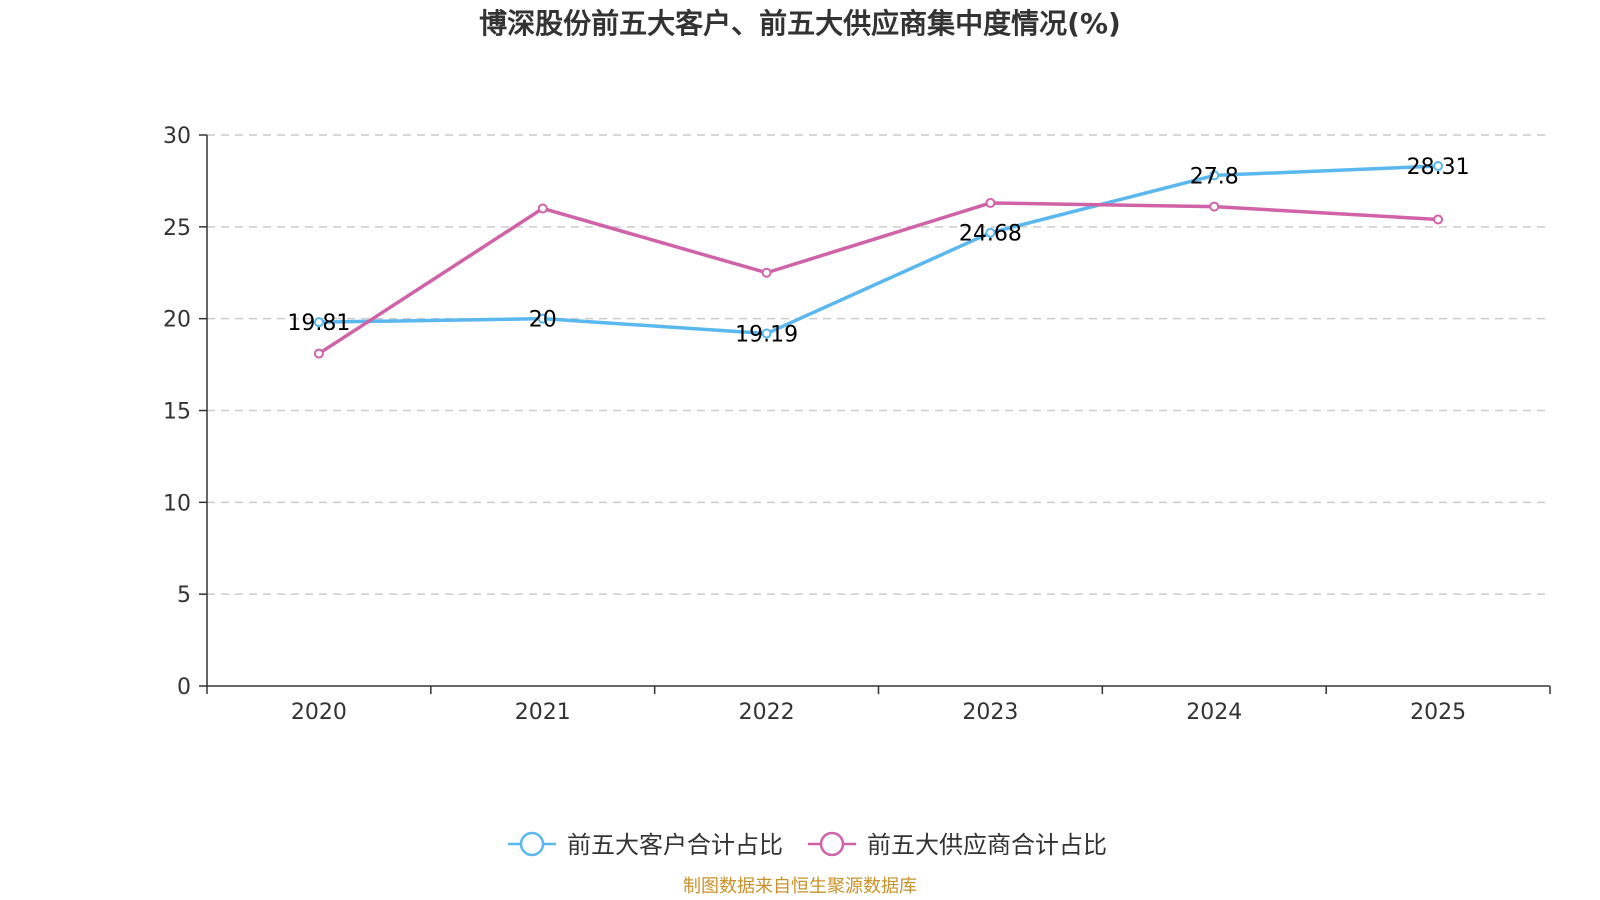 This screenshot has height=900, width=1600. What do you see at coordinates (177, 412) in the screenshot?
I see `y-tick-label: 15` at bounding box center [177, 412].